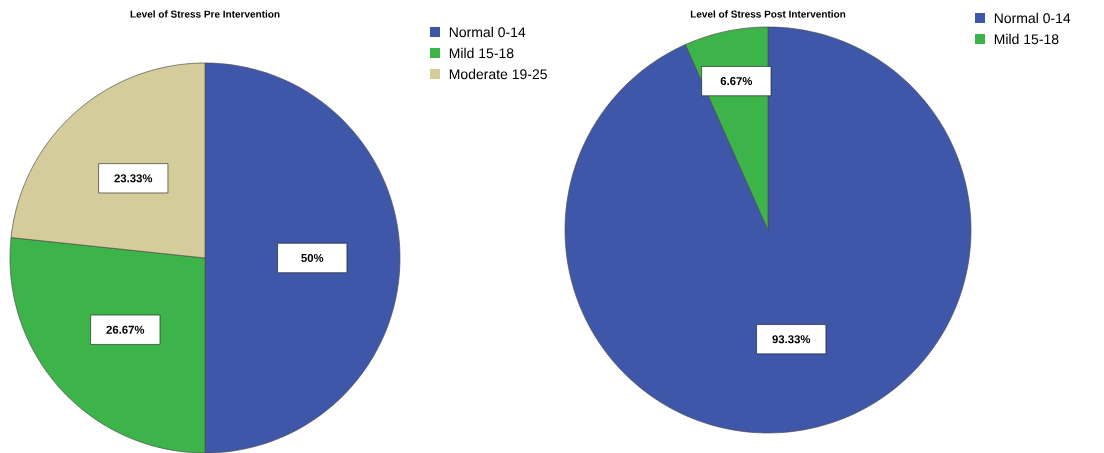  What do you see at coordinates (791, 339) in the screenshot?
I see `data-label: 93.33%` at bounding box center [791, 339].